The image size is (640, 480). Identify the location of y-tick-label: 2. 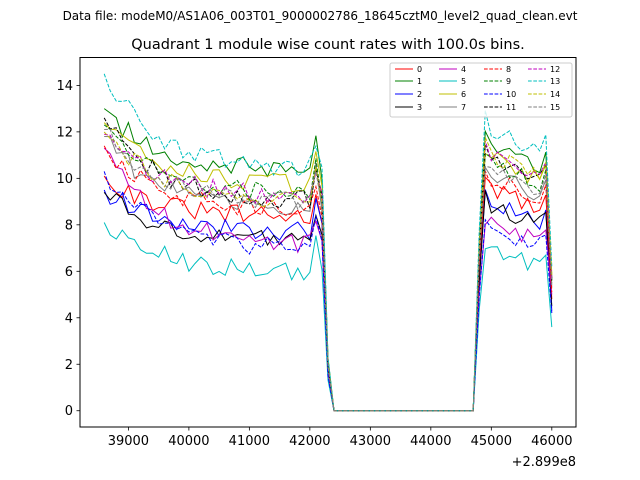
(69, 365).